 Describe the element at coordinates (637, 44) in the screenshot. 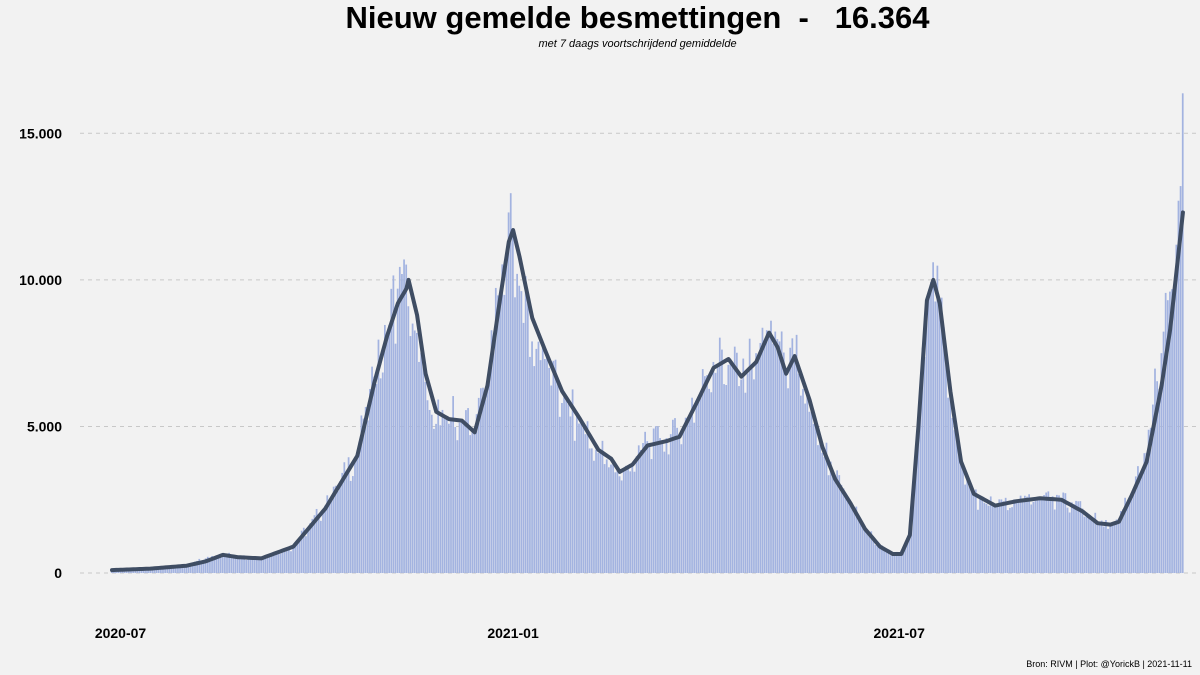

I see `chart-subtitle: met 7 daags voortschrijdend gemiddelde` at that location.